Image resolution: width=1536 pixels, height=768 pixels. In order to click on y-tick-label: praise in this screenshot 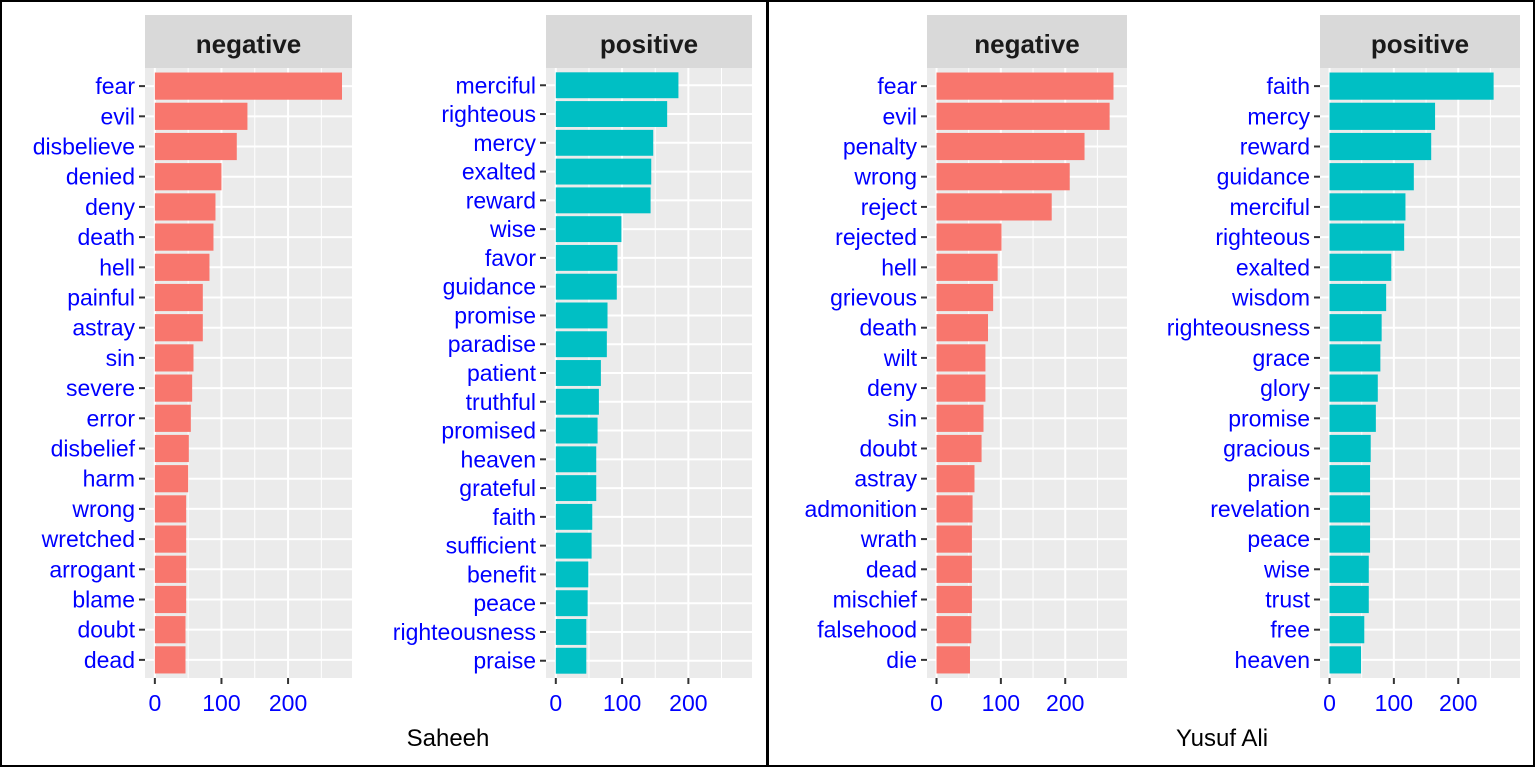, I will do `click(504, 661)`.